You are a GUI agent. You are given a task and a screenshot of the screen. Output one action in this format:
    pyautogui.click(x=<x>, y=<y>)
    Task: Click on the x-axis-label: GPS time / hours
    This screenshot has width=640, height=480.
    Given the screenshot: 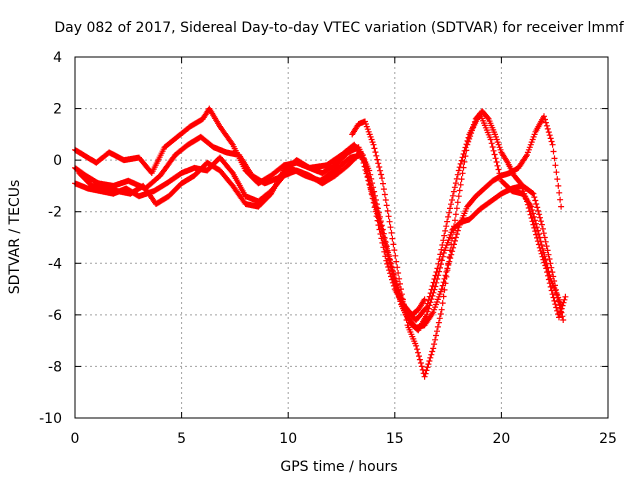 What is the action you would take?
    pyautogui.click(x=338, y=467)
    